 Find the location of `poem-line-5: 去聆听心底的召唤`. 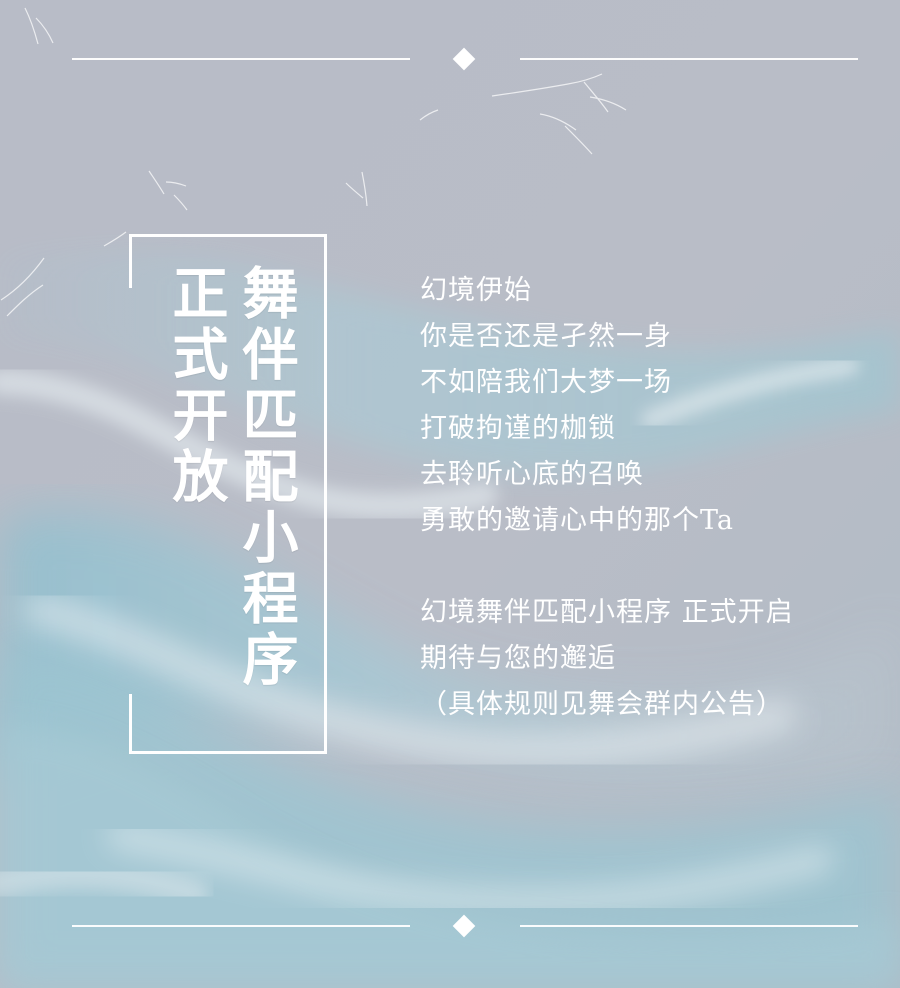

poem-line-5: 去聆听心底的召唤 is located at coordinates (532, 474).